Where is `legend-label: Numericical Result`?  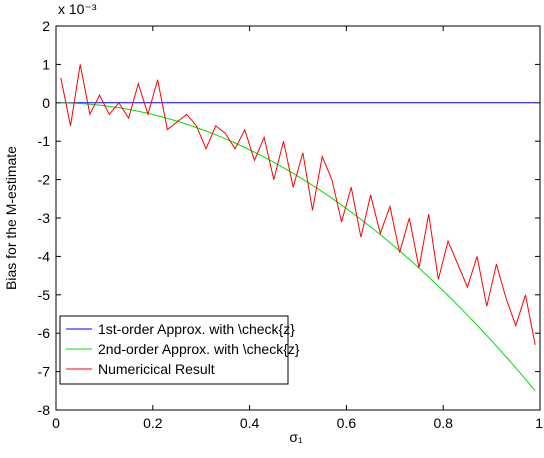 legend-label: Numericical Result is located at coordinates (156, 369).